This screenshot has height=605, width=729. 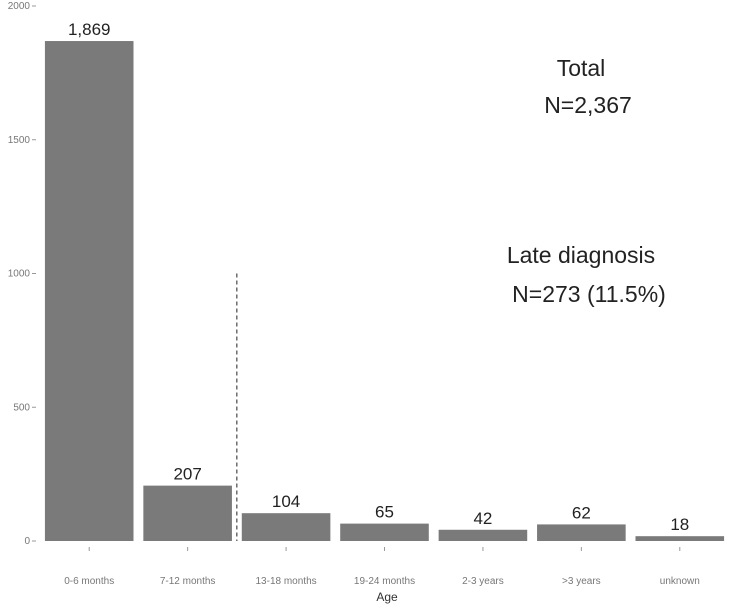 I want to click on y-tick-label-500: 500, so click(x=21, y=407).